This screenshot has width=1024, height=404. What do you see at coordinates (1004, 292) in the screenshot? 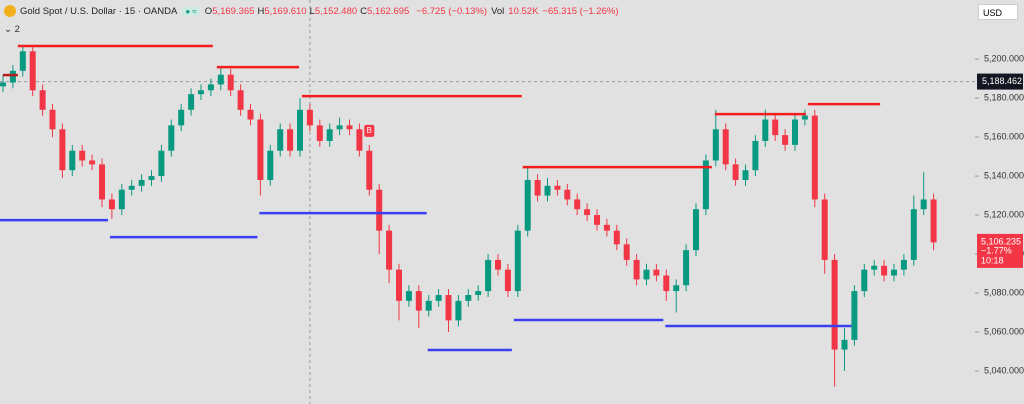
I see `y-tick-label: 5,080.000` at bounding box center [1004, 292].